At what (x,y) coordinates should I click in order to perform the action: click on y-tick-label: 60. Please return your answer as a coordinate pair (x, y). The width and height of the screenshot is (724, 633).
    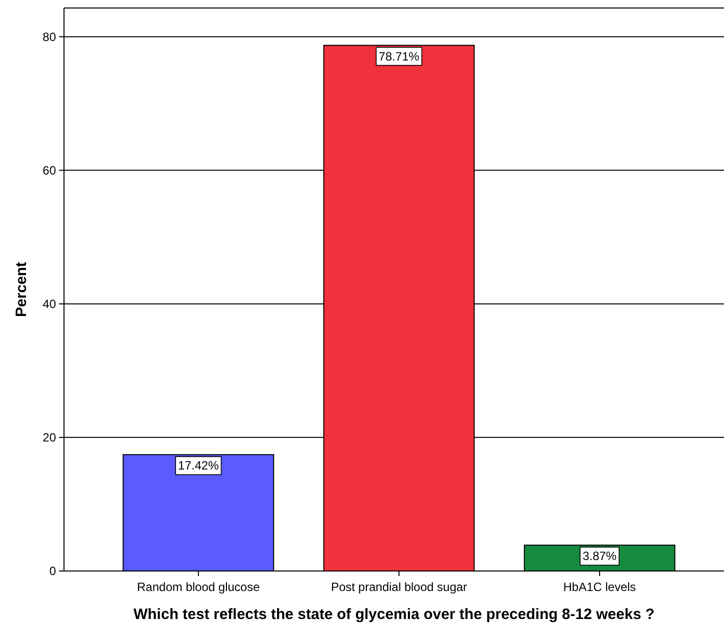
    Looking at the image, I should click on (49, 170).